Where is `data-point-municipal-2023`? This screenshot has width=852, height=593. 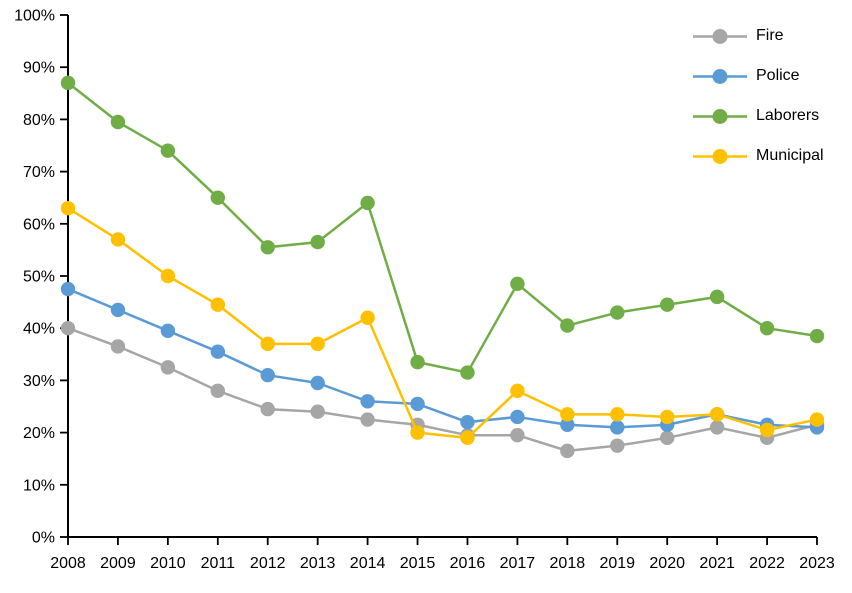 data-point-municipal-2023 is located at coordinates (817, 419).